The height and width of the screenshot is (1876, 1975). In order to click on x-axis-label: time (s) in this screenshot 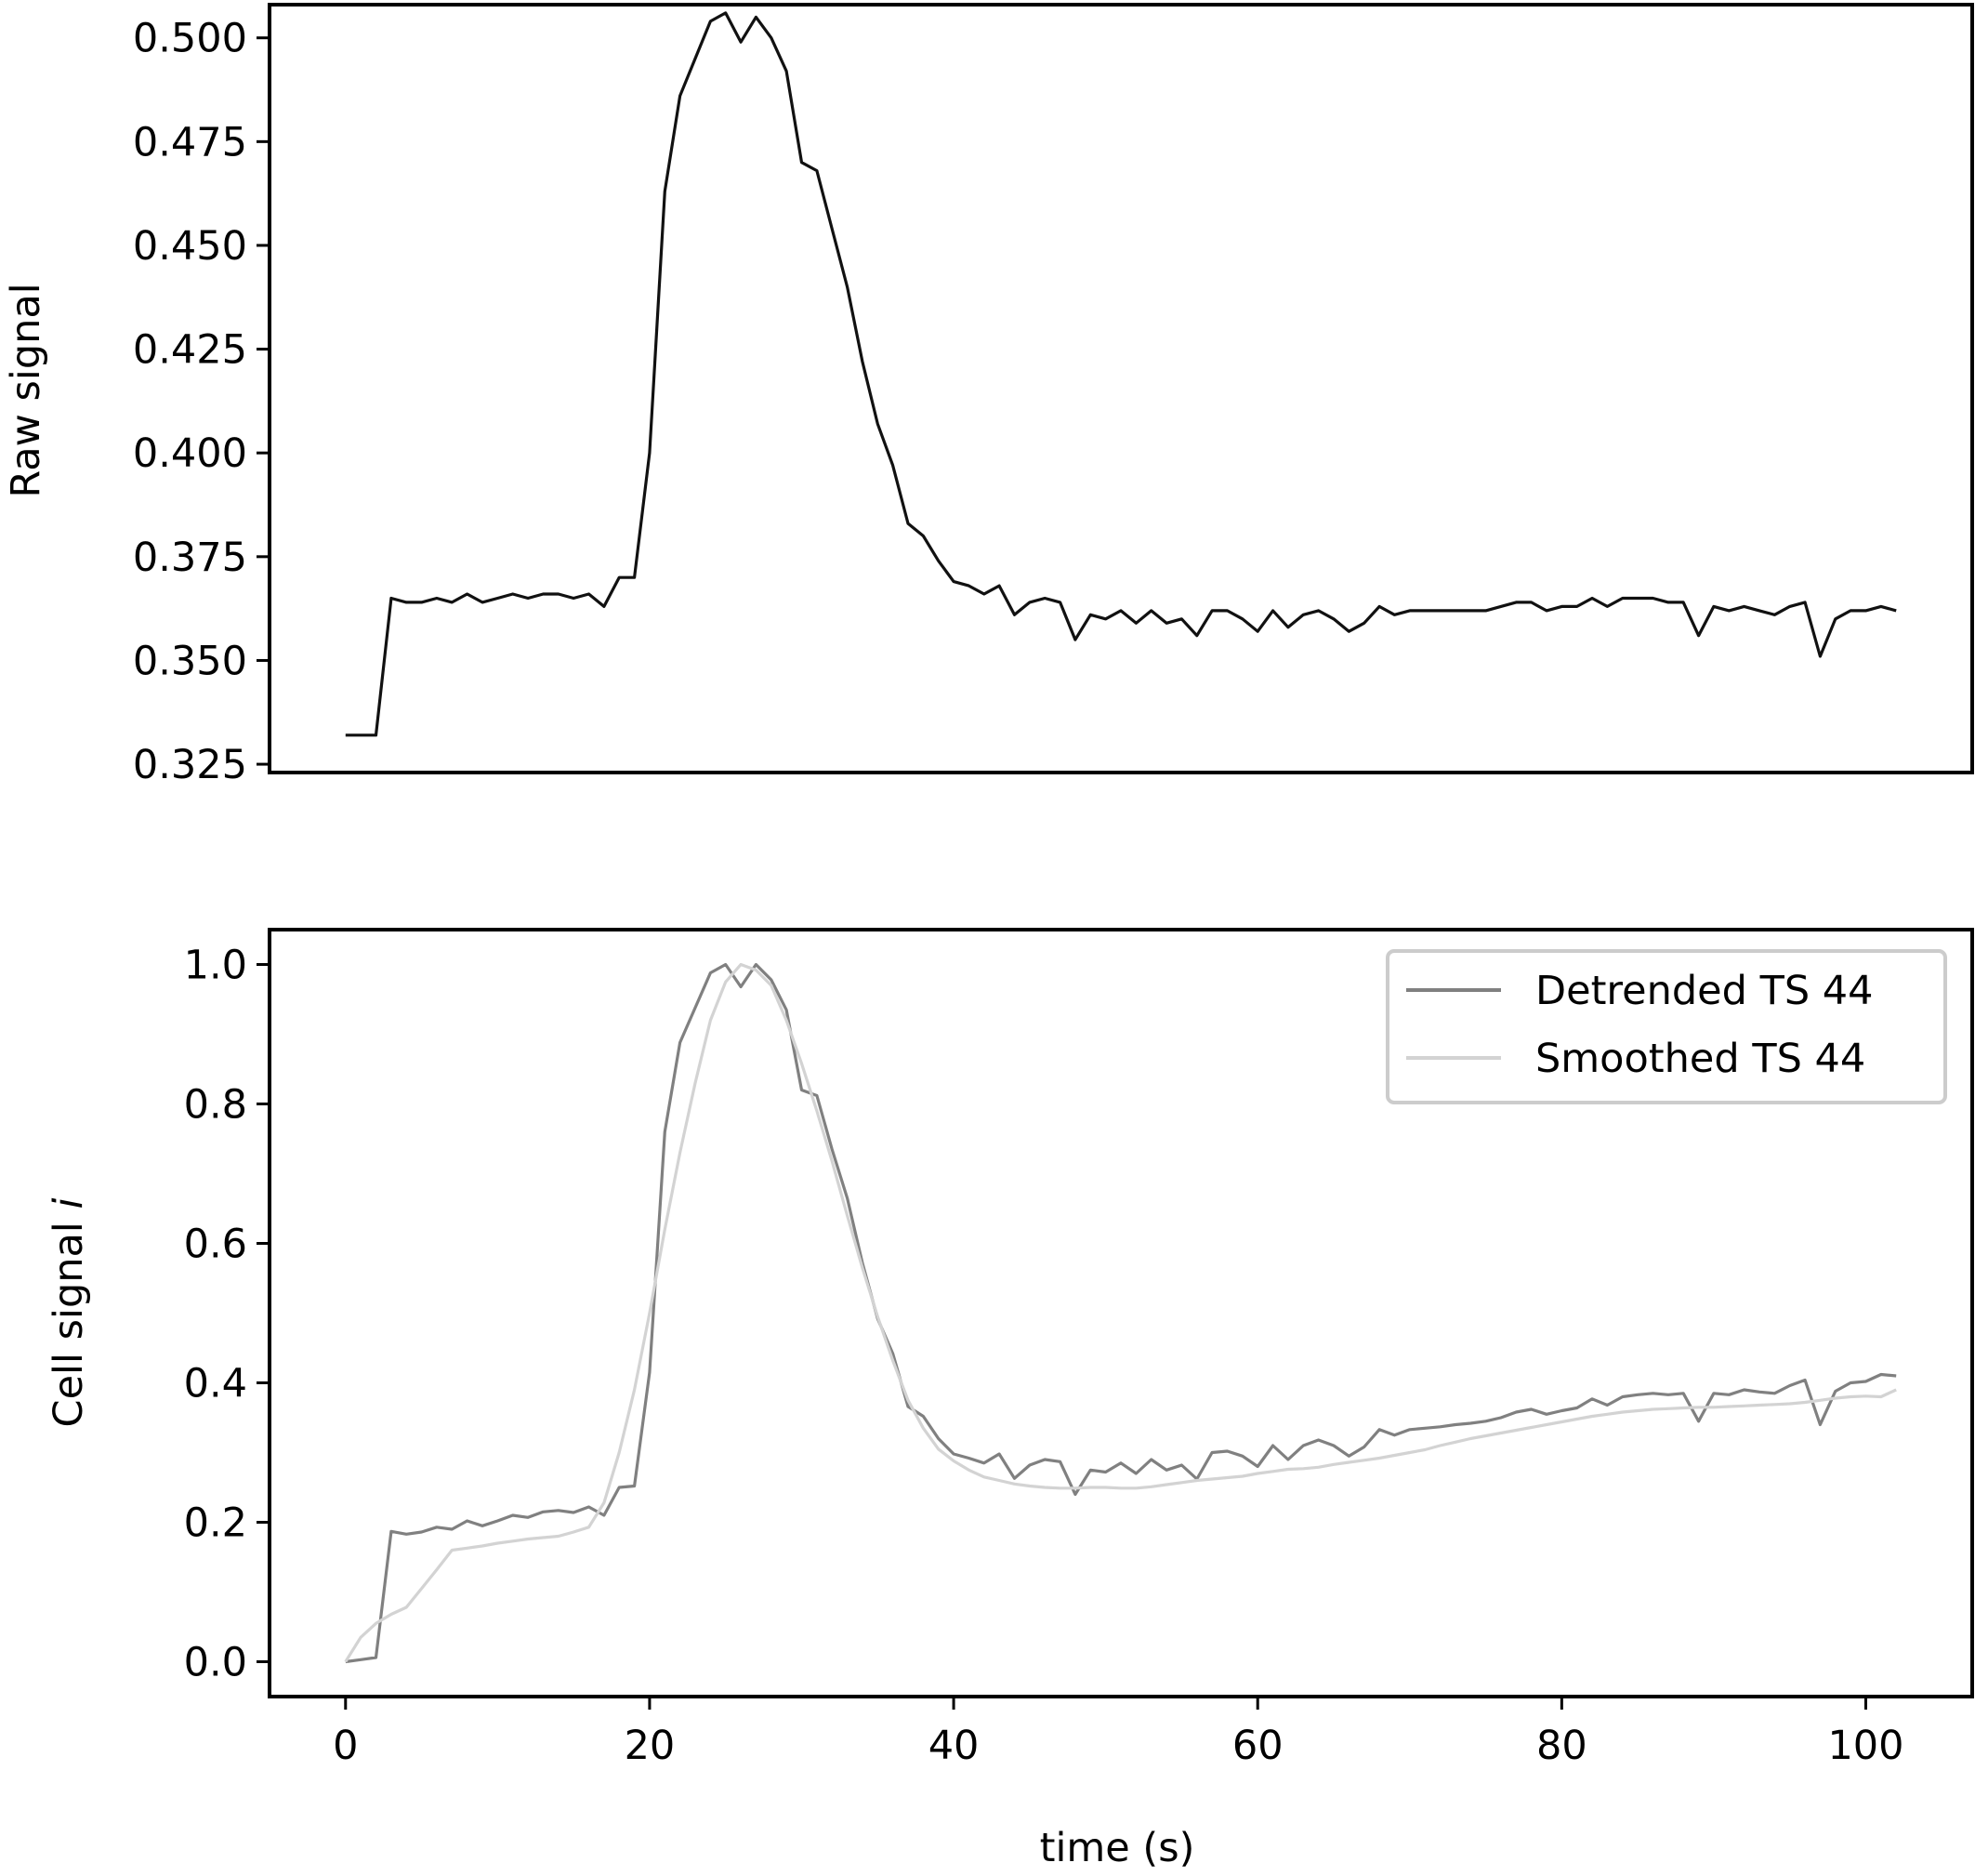, I will do `click(1117, 1848)`.